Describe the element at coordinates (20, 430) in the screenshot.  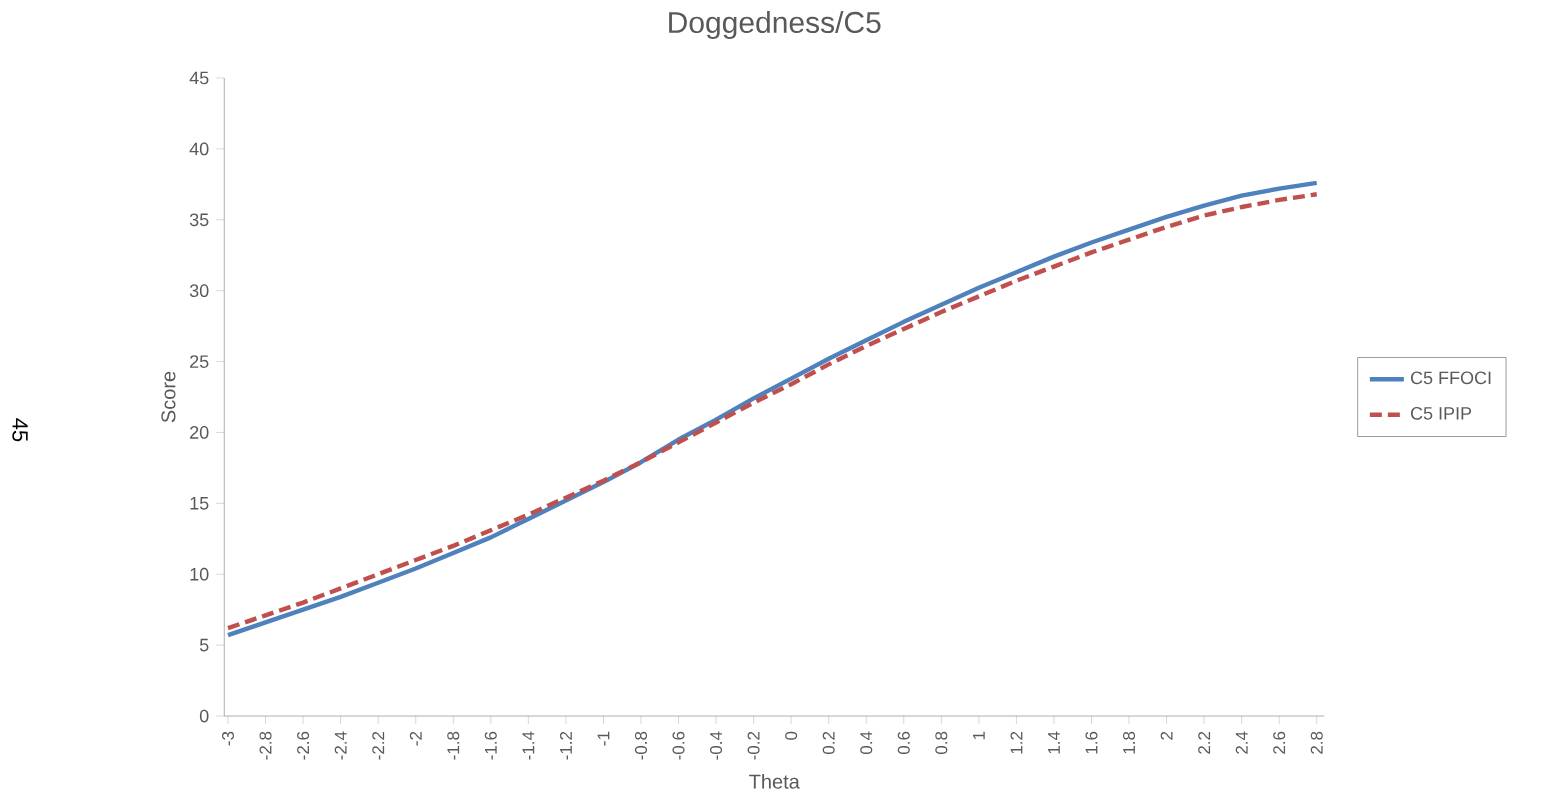
I see `text: 45` at that location.